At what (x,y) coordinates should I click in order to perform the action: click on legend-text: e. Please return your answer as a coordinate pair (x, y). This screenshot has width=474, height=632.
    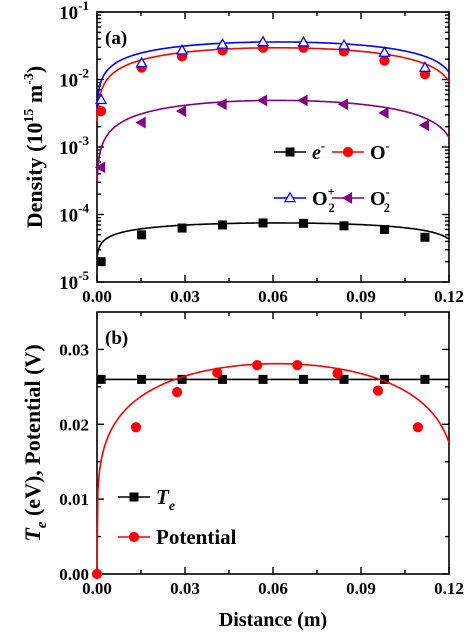
    Looking at the image, I should click on (316, 153).